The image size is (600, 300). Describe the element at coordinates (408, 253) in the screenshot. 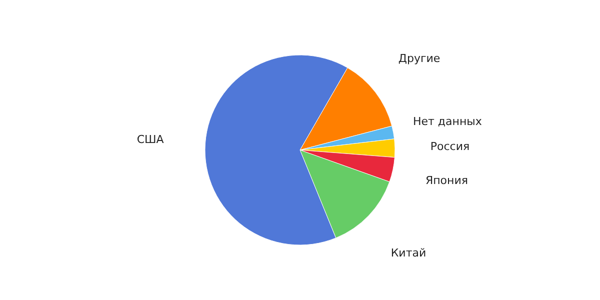

I see `slice-label: Китай` at that location.